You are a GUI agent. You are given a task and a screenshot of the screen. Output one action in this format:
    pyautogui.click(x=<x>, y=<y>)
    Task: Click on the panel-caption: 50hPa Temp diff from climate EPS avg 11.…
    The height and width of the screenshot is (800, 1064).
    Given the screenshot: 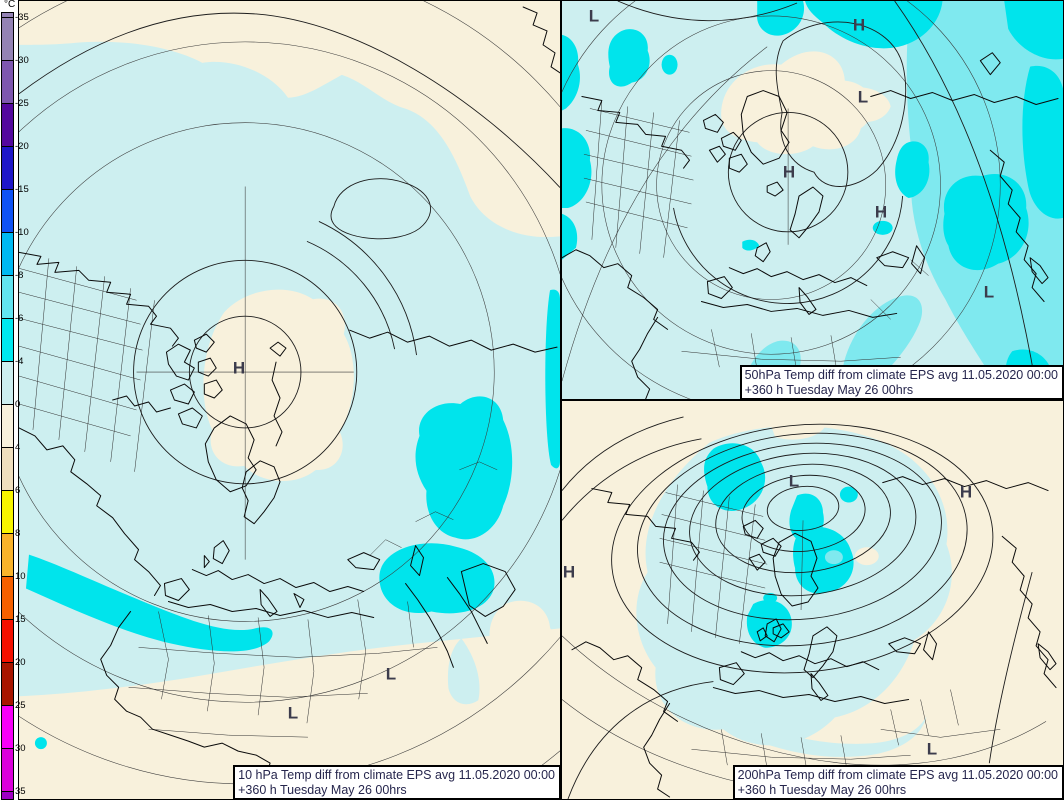 What is the action you would take?
    pyautogui.click(x=901, y=382)
    